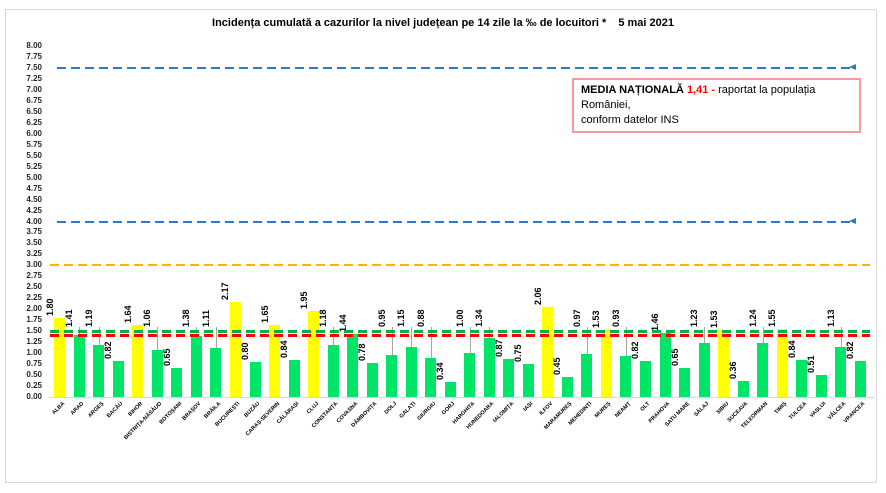  I want to click on bar-value-label: 0.97, so click(576, 318).